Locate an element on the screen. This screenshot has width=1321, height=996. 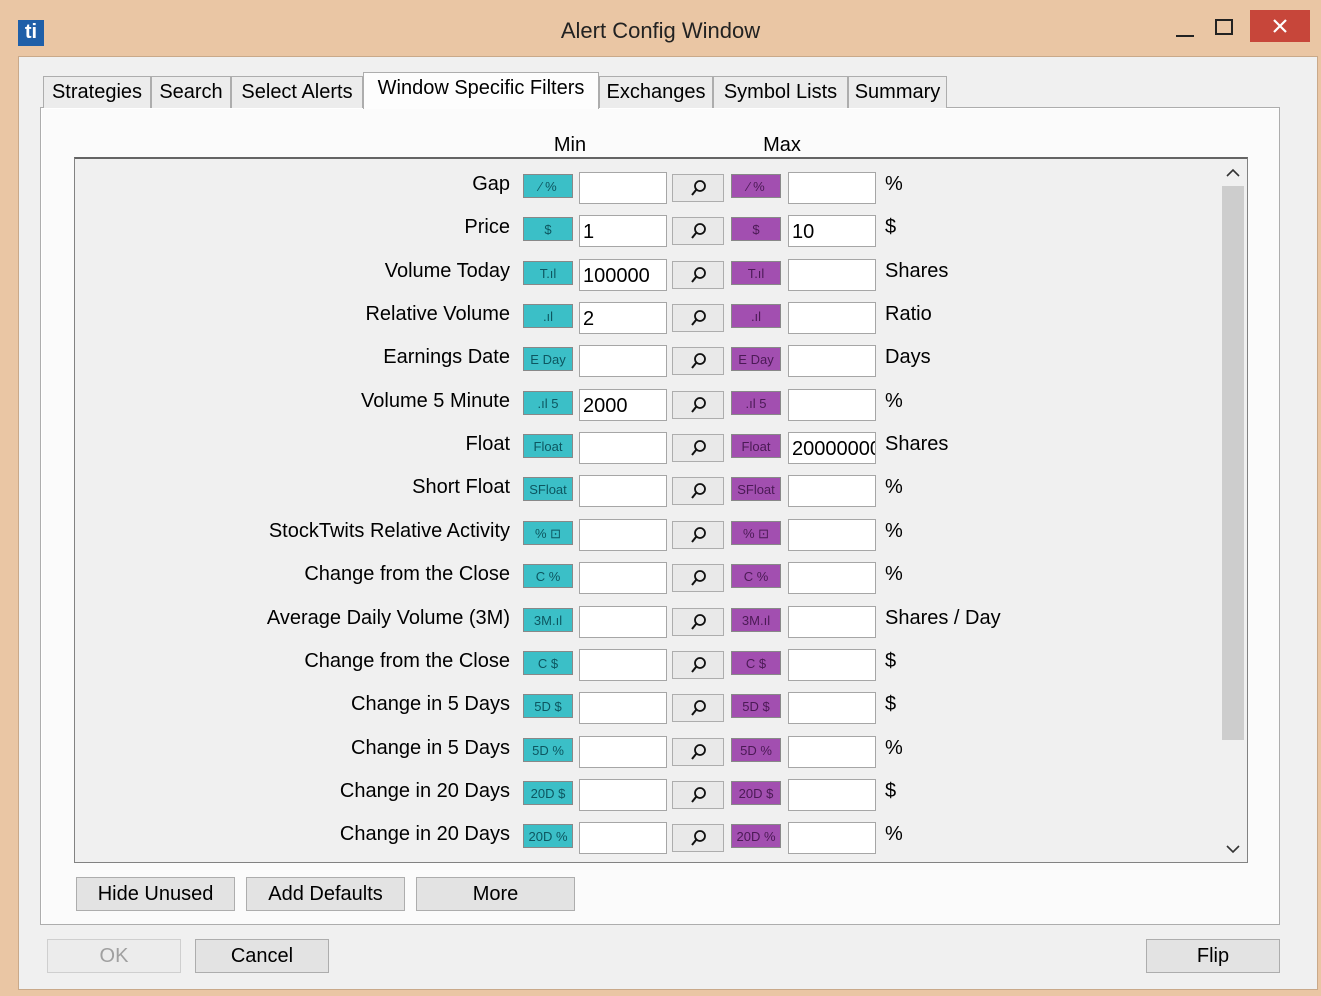
max-icon: .ıl 5 is located at coordinates (756, 402).